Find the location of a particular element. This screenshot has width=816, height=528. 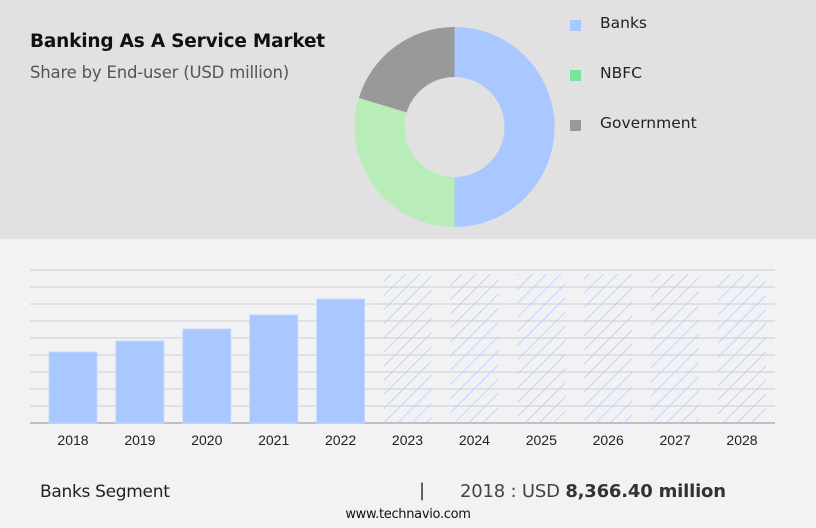

legend-item-government: Government is located at coordinates (633, 123).